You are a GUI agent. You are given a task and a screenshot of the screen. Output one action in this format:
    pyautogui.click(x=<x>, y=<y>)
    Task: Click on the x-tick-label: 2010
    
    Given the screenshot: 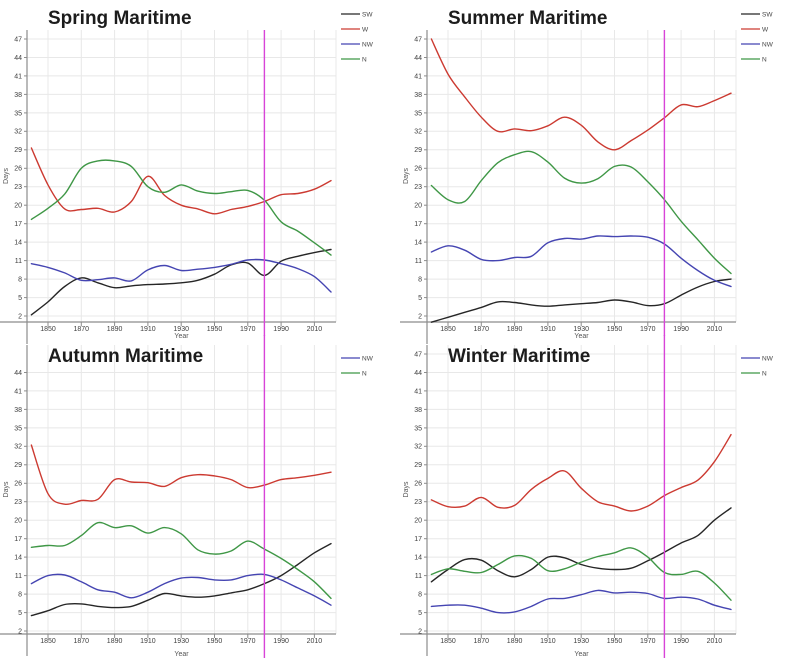 What is the action you would take?
    pyautogui.click(x=315, y=329)
    